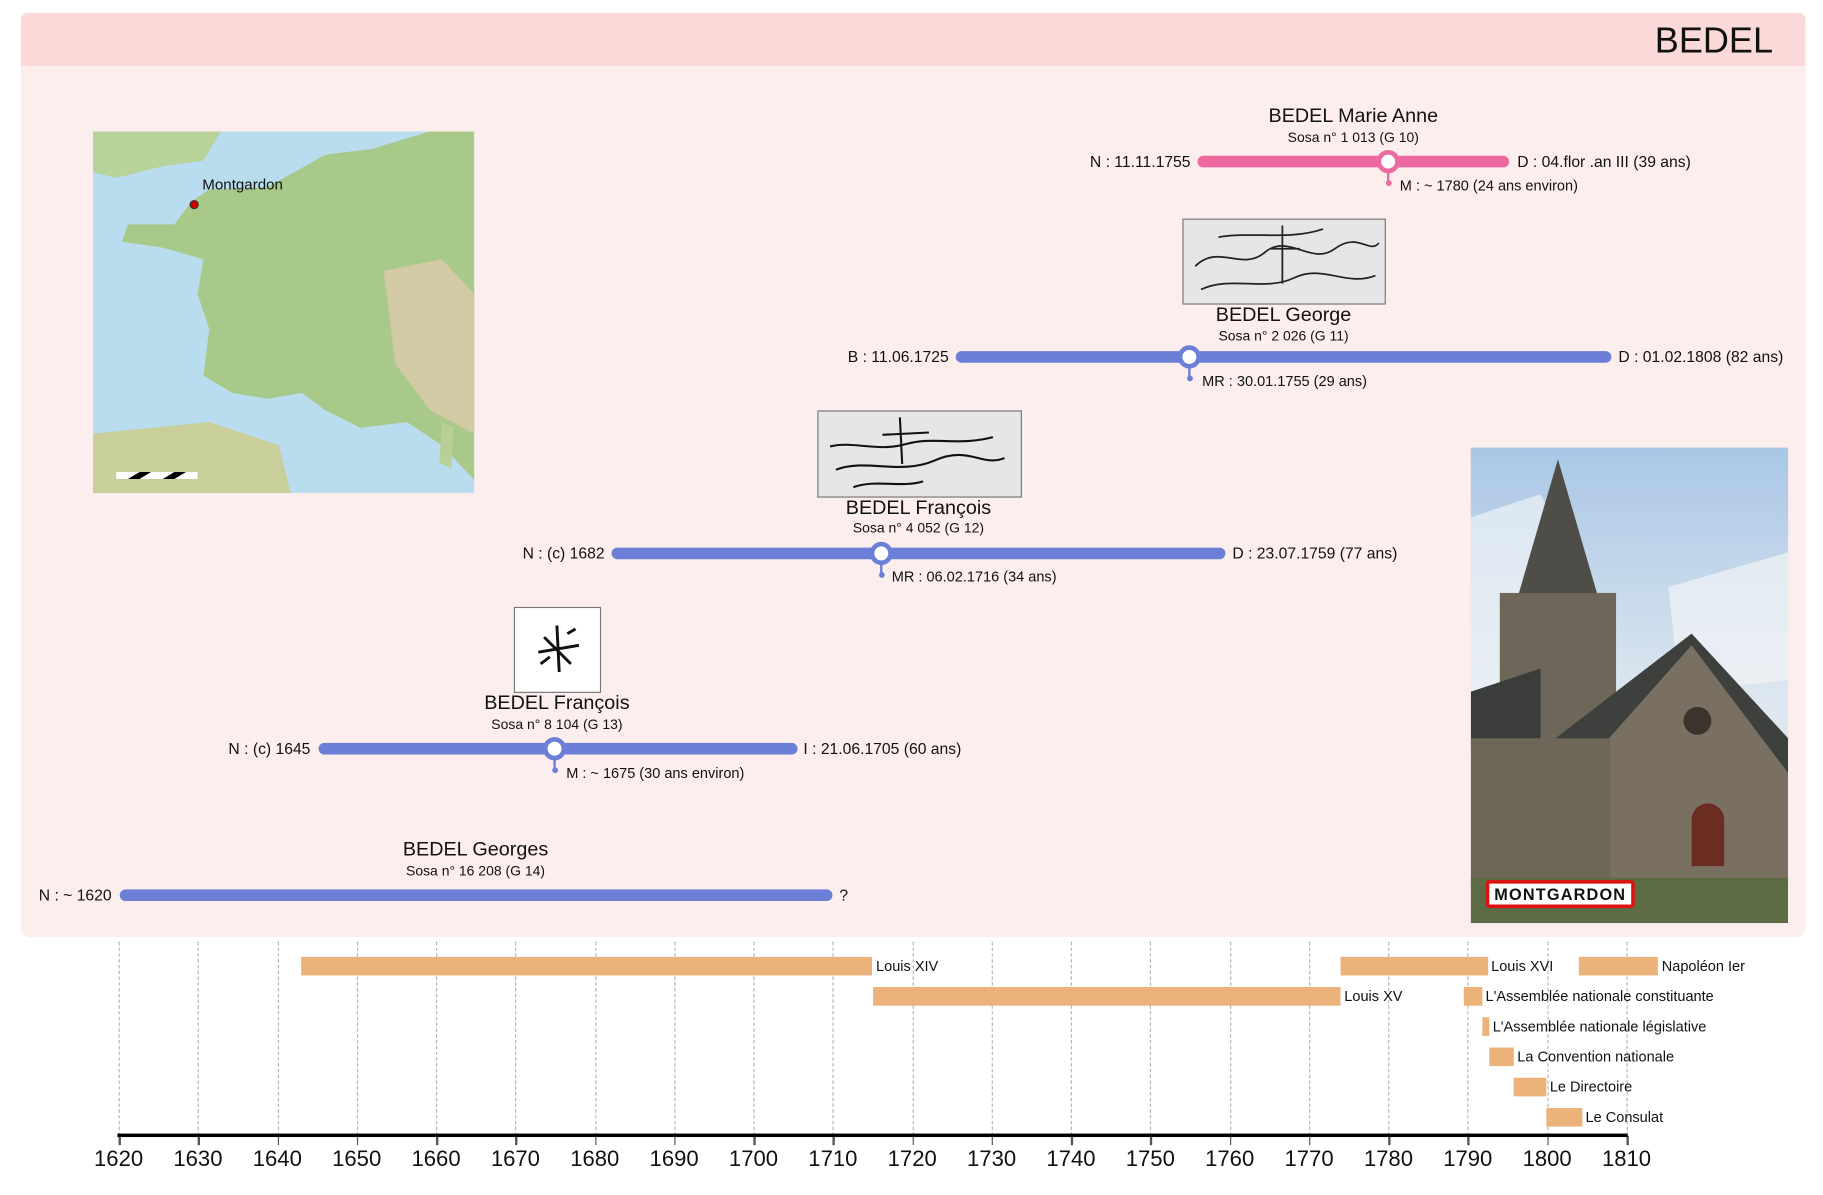  I want to click on header-band: BEDEL, so click(913, 39).